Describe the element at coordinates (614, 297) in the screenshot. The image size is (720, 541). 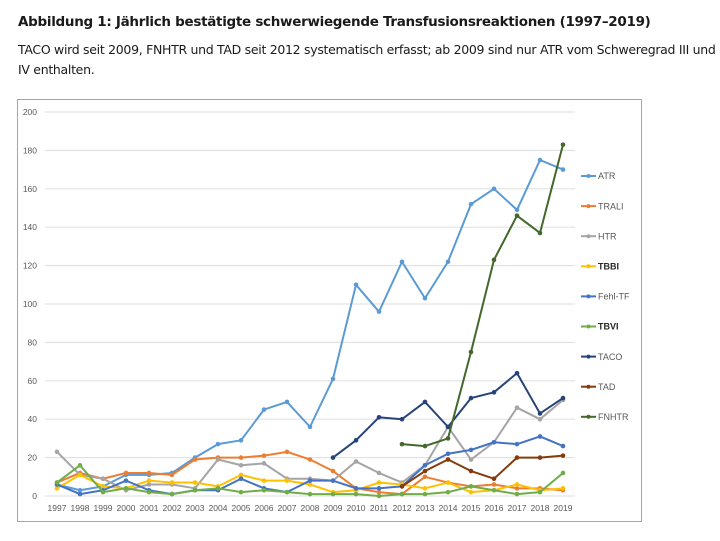
I see `legend-label: Fehl-TF` at that location.